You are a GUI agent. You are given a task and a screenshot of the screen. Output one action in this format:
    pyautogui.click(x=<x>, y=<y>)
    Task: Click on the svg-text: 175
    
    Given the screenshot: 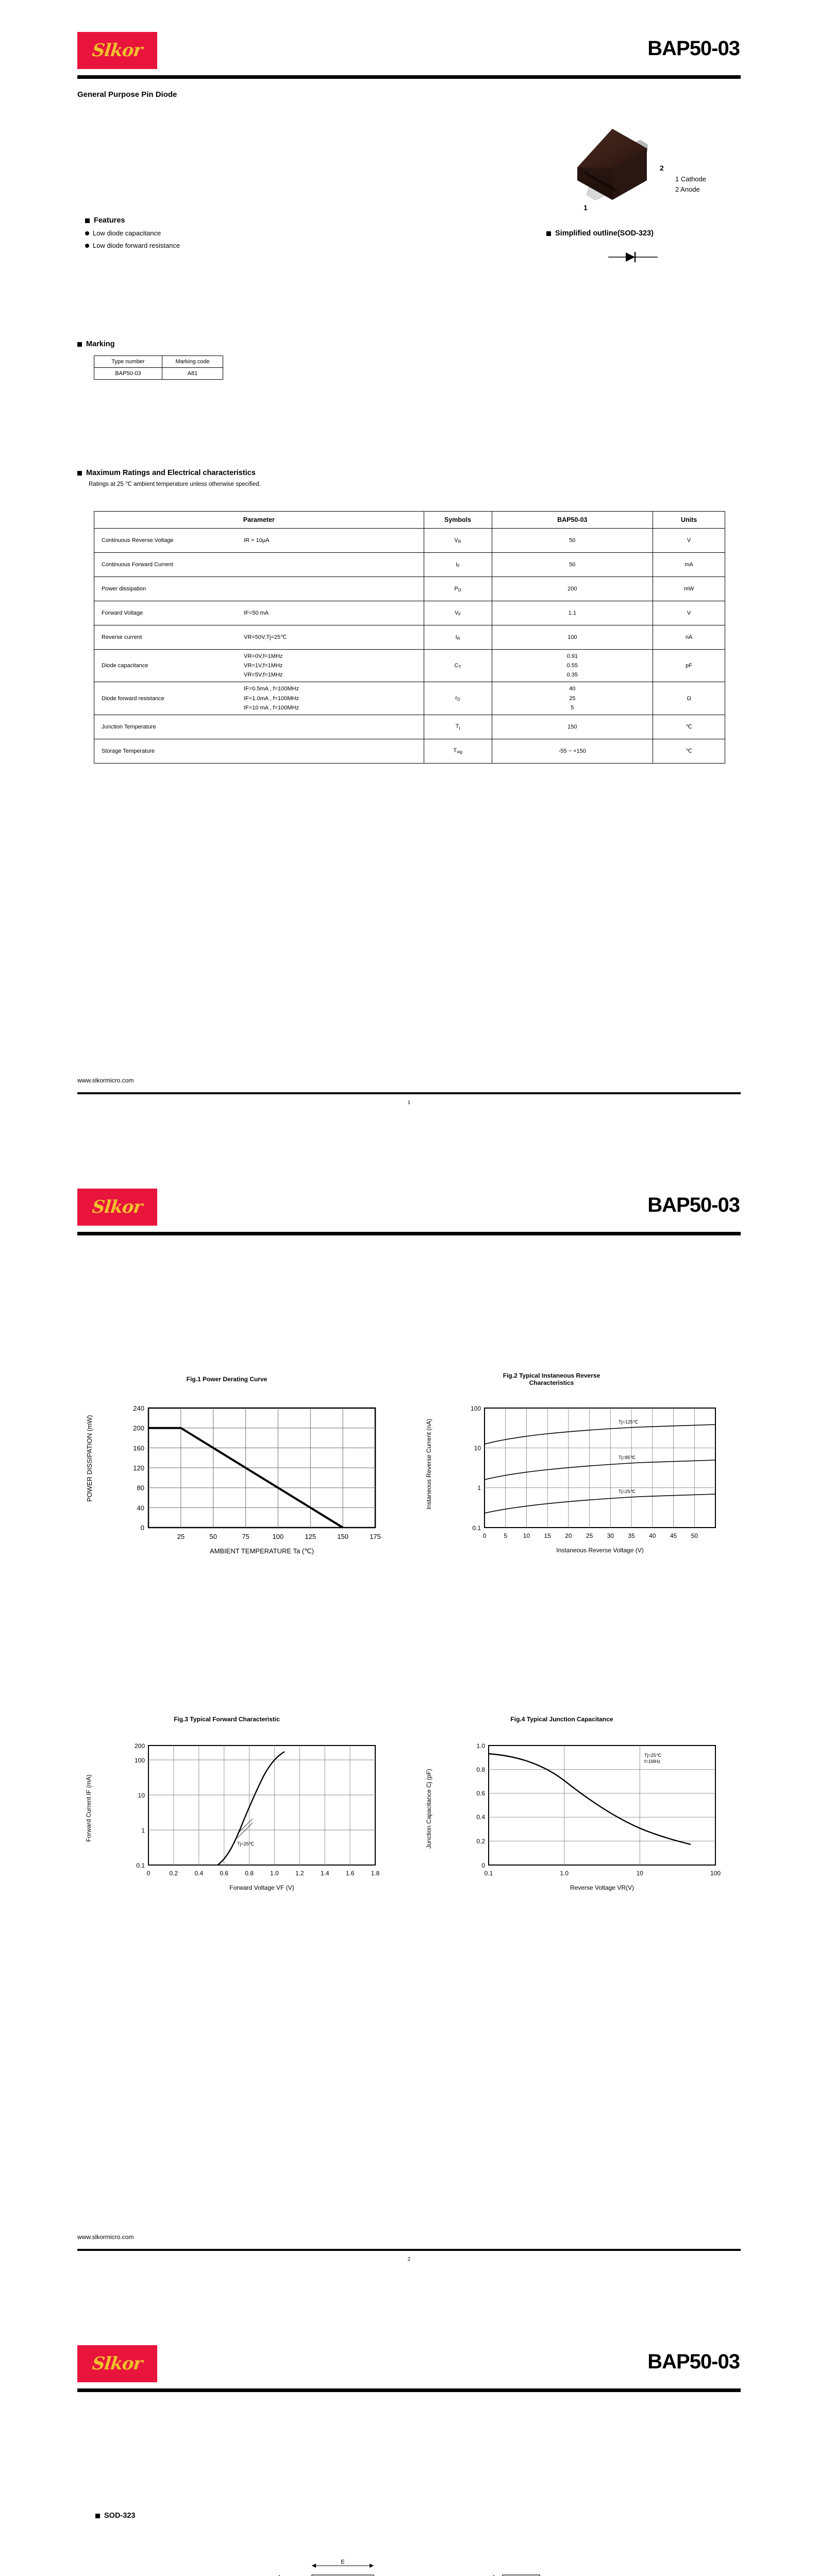 What is the action you would take?
    pyautogui.click(x=375, y=1536)
    